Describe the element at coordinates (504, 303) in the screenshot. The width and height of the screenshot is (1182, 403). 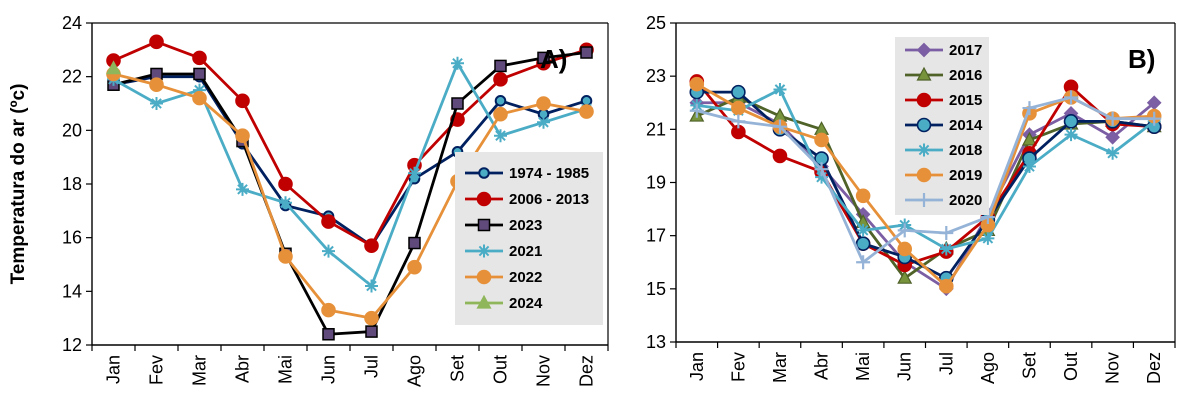
I see `legend-item: 2024` at that location.